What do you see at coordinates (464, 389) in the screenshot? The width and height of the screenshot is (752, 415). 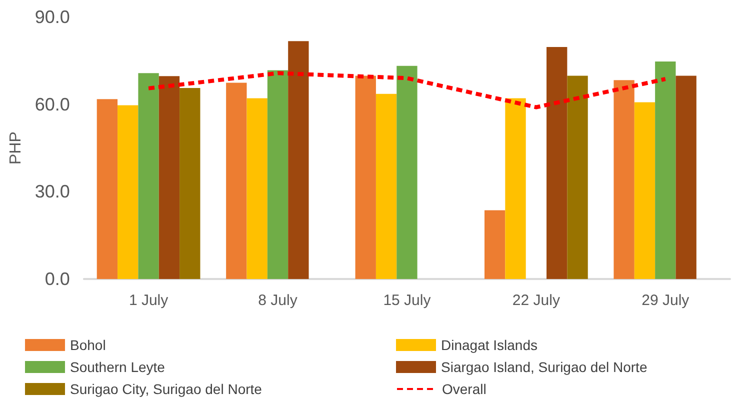 I see `legend-label: Overall` at bounding box center [464, 389].